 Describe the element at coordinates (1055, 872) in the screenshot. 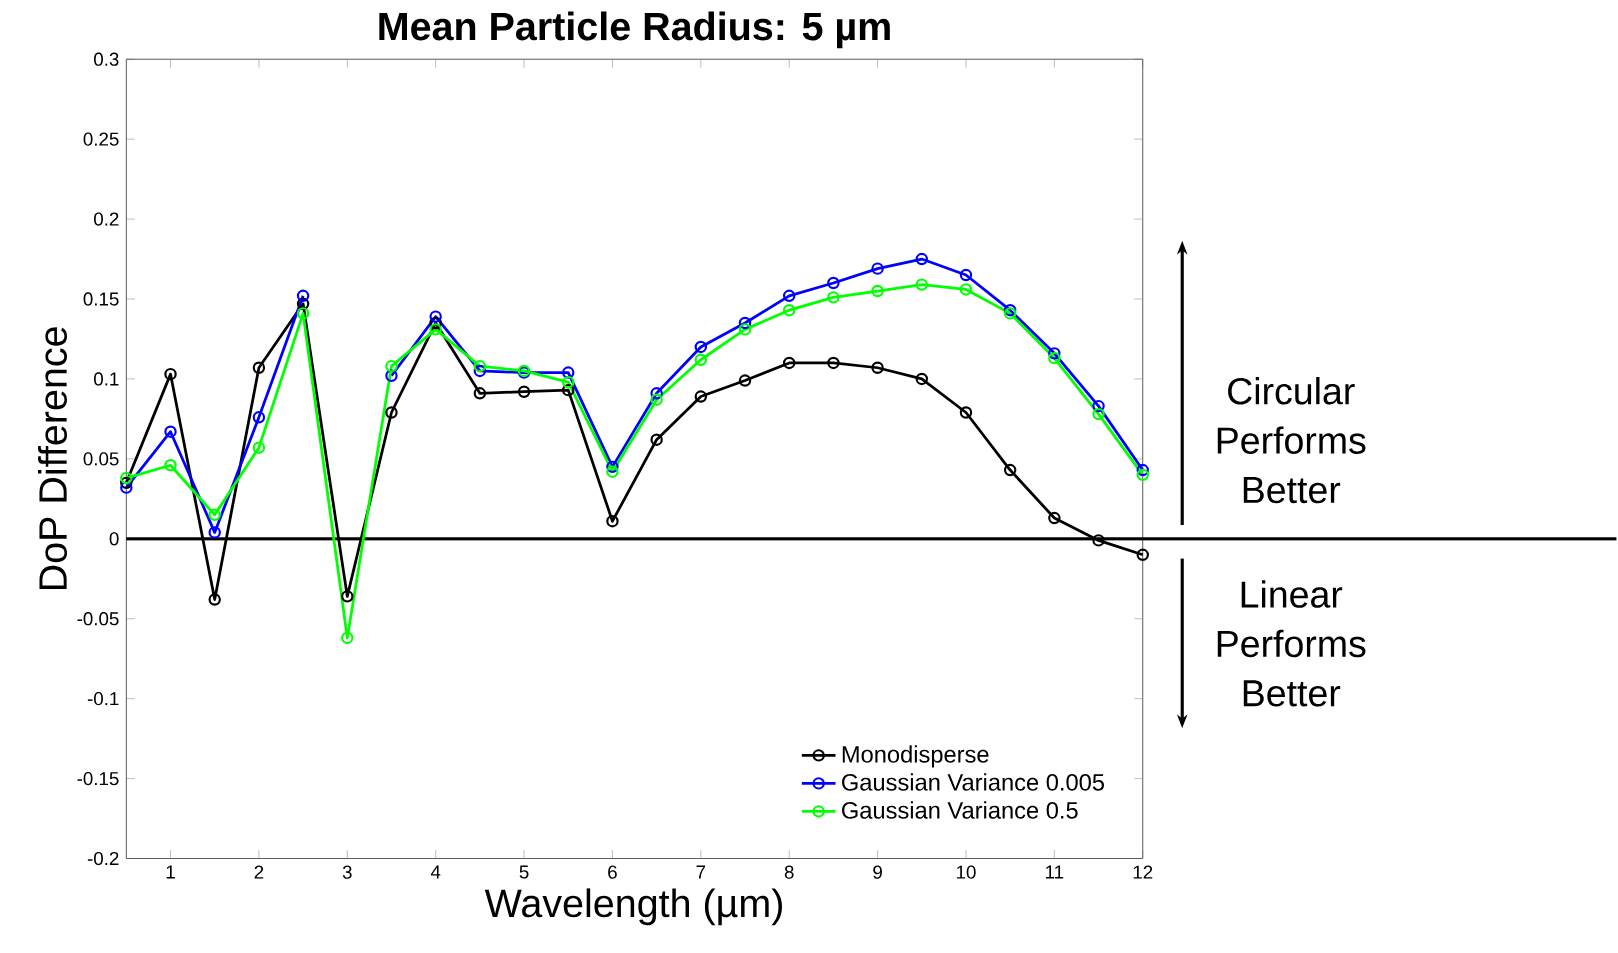

I see `x-tick-label: 11` at that location.